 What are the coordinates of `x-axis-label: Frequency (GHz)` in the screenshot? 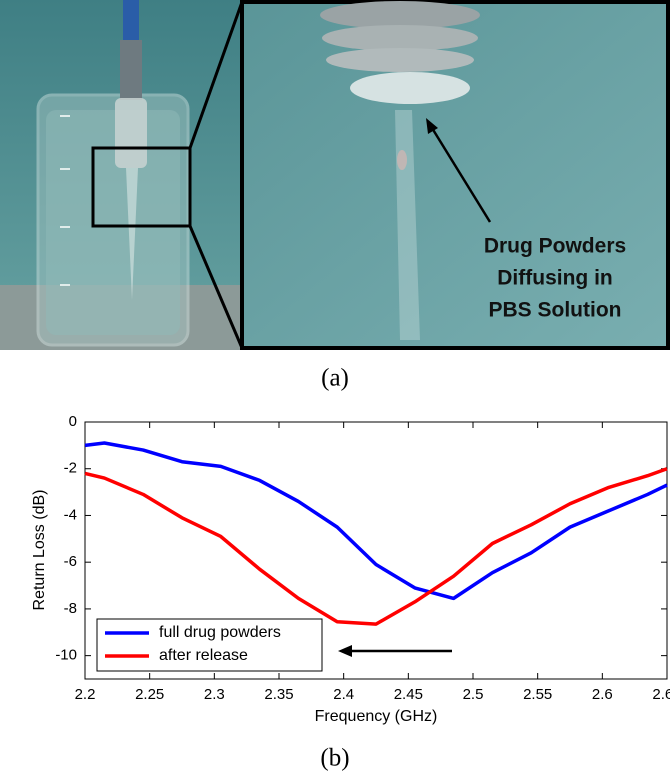 It's located at (376, 716).